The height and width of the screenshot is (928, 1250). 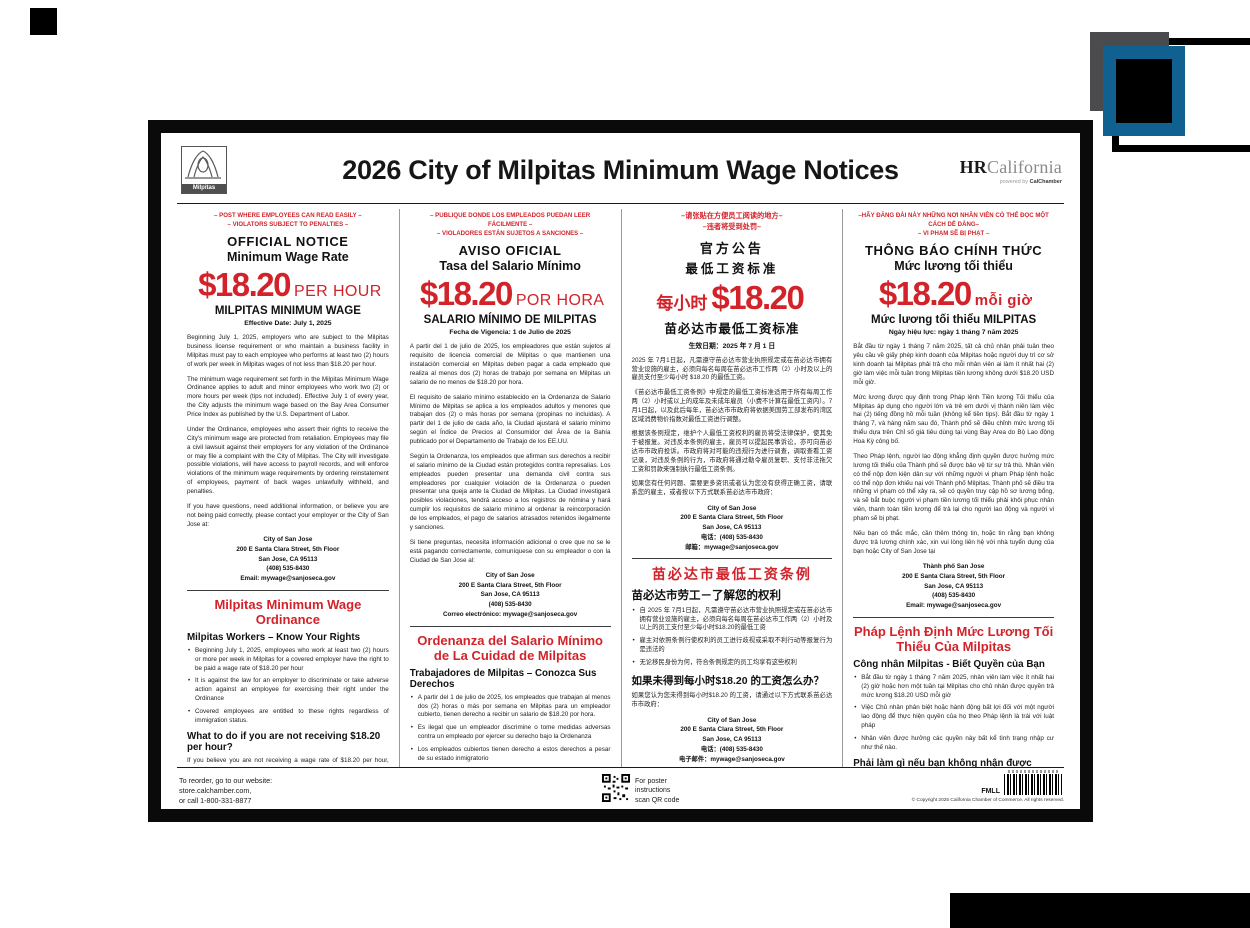 I want to click on address-line: San Jose, CA 95113, so click(x=954, y=586).